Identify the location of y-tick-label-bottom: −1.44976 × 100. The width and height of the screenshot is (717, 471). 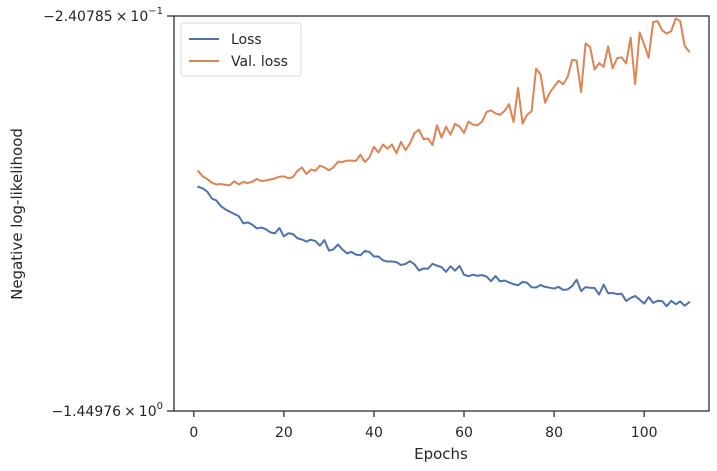
(107, 410).